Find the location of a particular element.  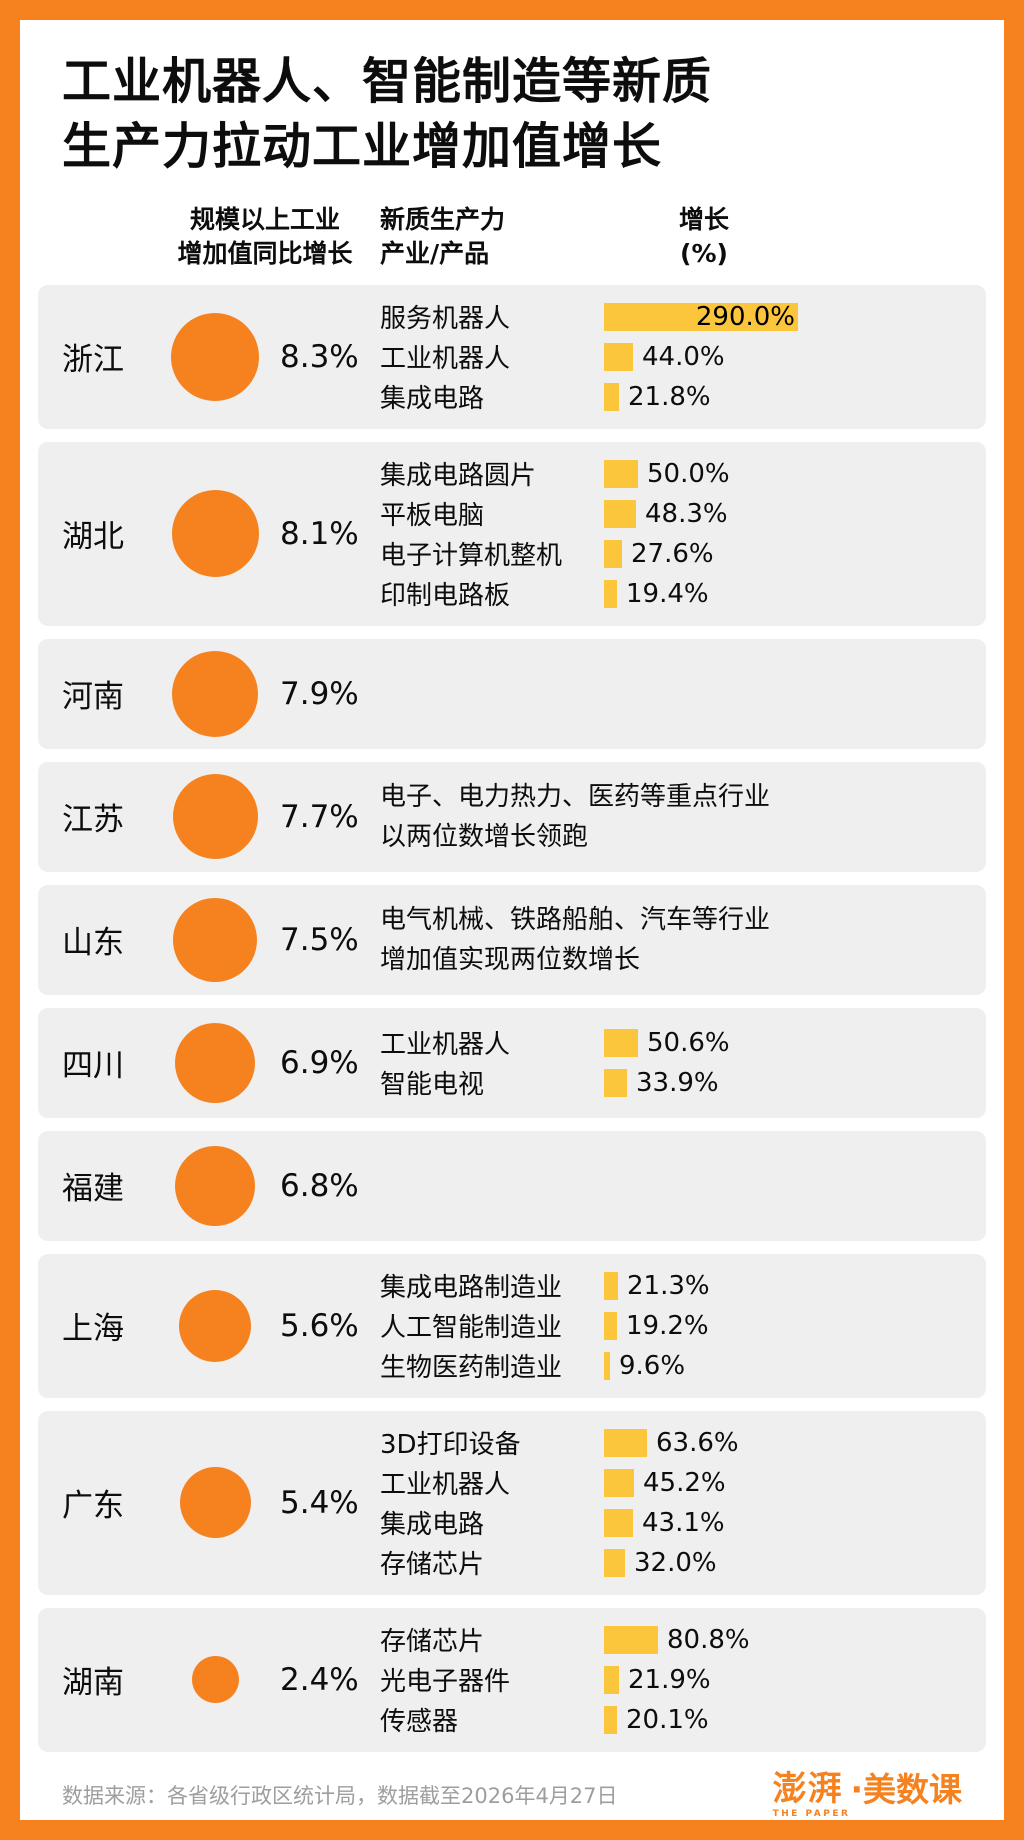

product-item: 集成电路 43.1% is located at coordinates (678, 1523).